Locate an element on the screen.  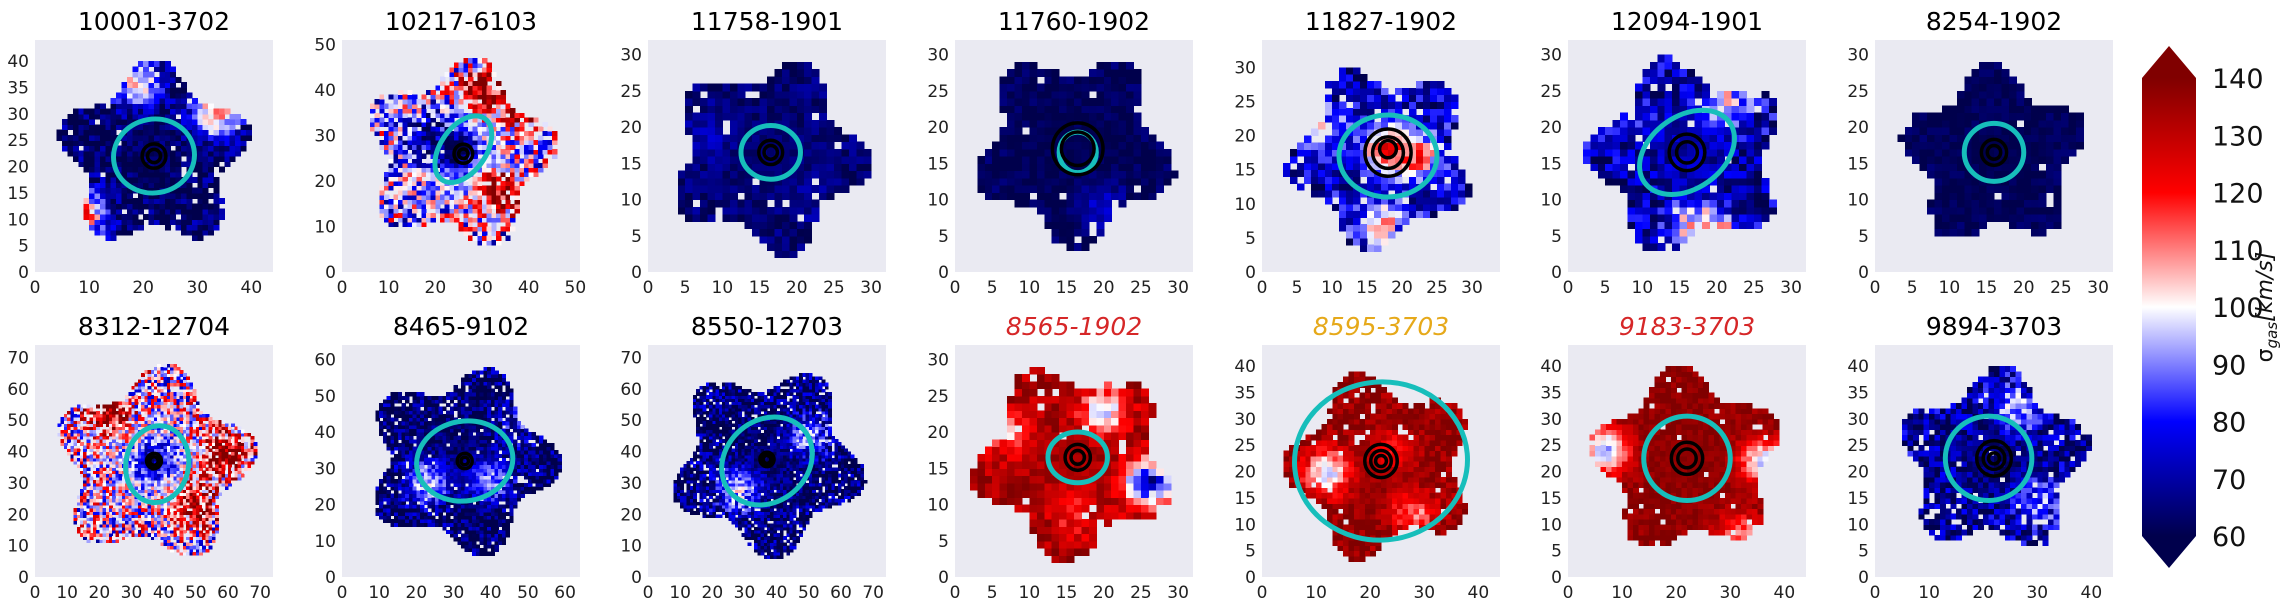
subplot-8254-1902: 8254-1902 0 5 10 15 20 25 30 0 5 10 15 20 25 30 is located at coordinates (1980, 152).